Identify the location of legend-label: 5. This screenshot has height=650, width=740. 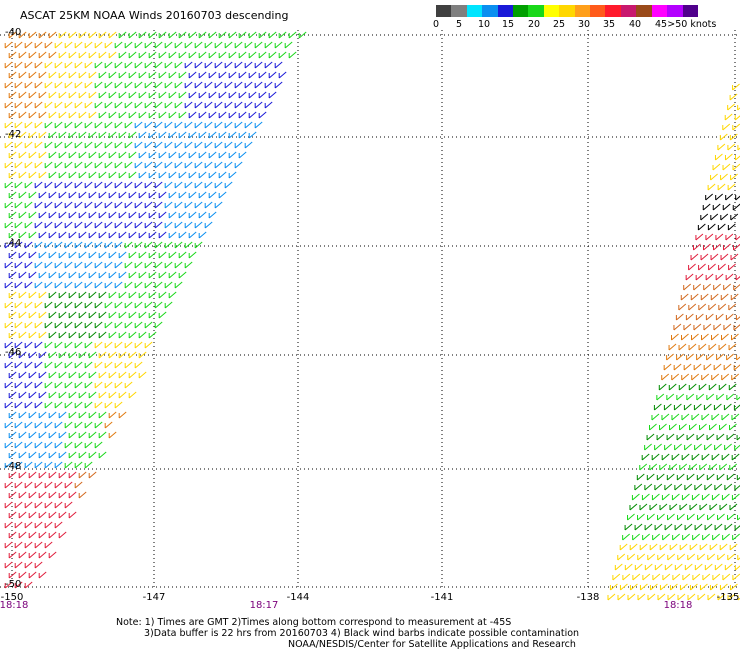
(459, 24).